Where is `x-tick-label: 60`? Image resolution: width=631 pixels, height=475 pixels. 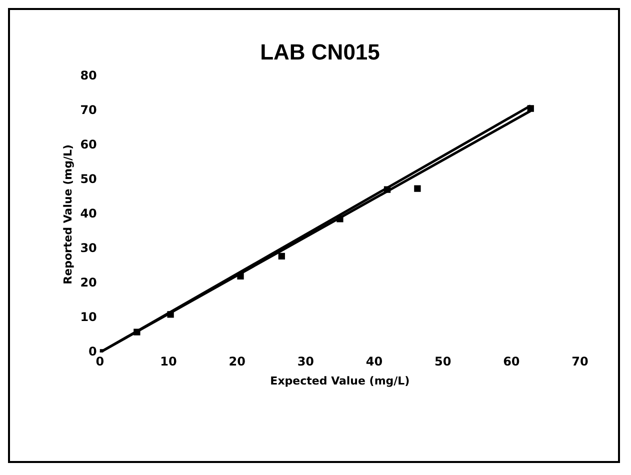 x-tick-label: 60 is located at coordinates (511, 361).